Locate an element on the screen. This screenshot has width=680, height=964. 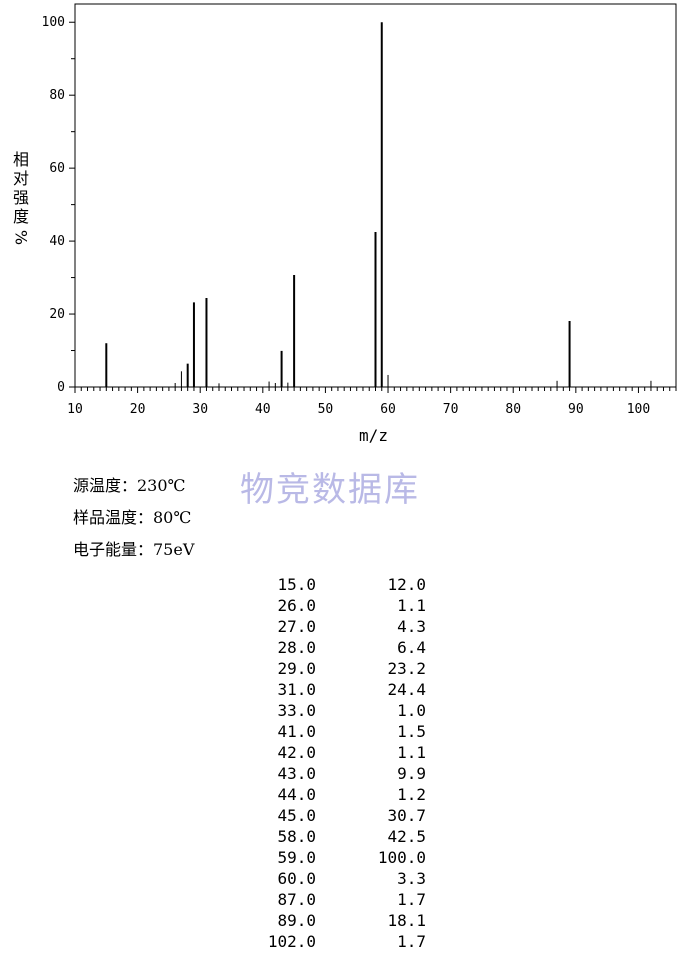
y-tick-label: 60 is located at coordinates (57, 168).